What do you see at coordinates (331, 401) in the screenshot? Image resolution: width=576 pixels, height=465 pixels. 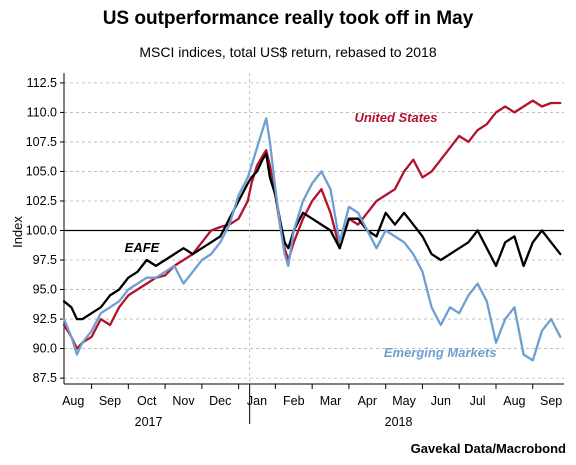 I see `x-tick-label: Mar` at bounding box center [331, 401].